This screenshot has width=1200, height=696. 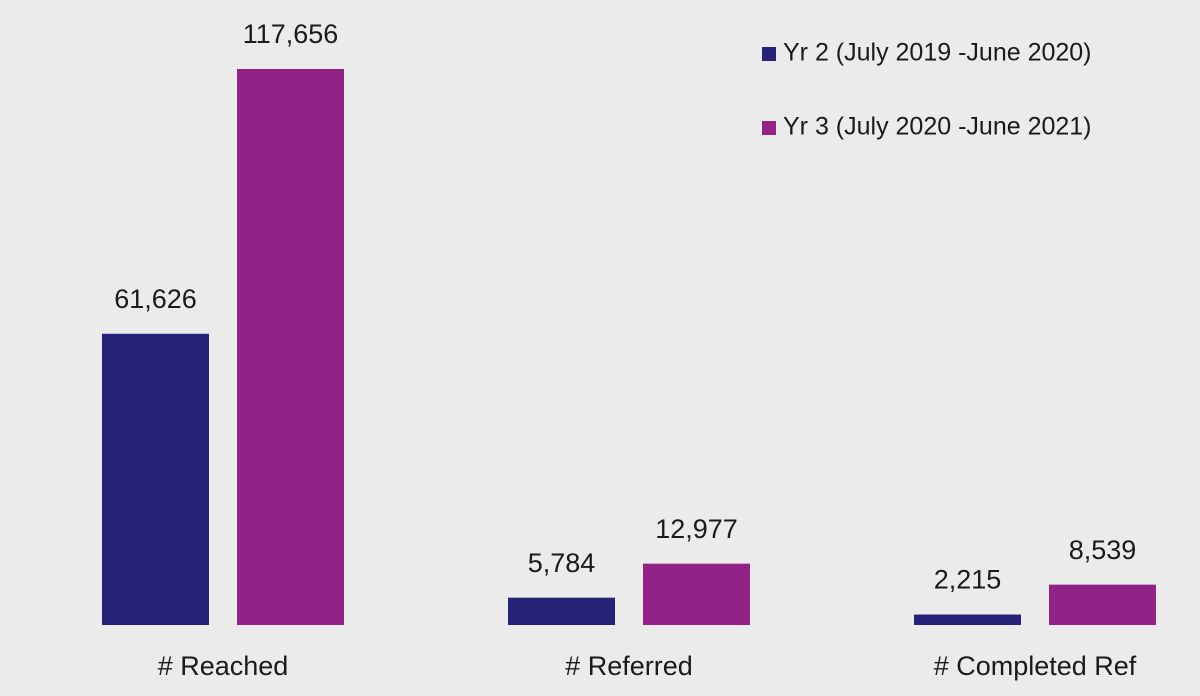 I want to click on value-label: 8,539, so click(x=1103, y=550).